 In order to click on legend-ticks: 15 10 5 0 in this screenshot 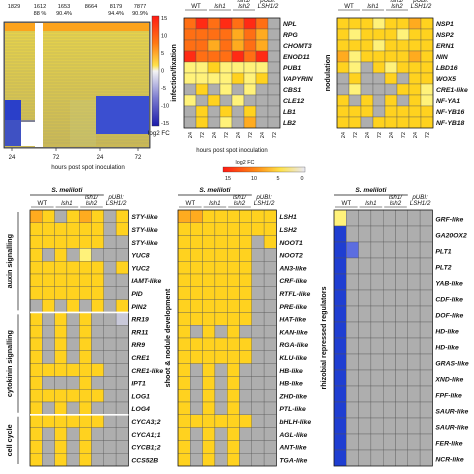, I will do `click(264, 179)`.